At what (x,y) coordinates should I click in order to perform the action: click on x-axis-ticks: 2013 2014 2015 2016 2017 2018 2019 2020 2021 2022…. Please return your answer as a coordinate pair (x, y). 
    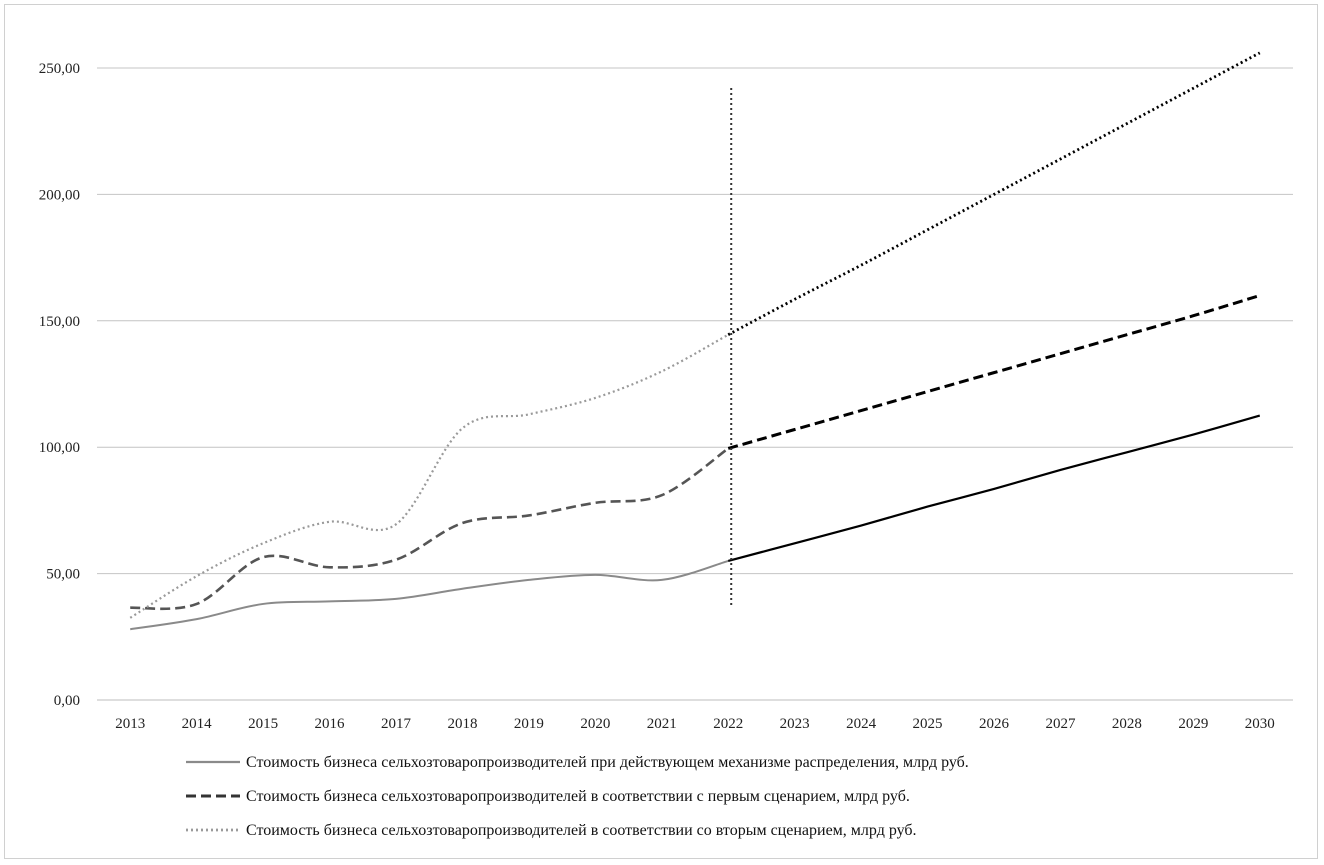
    Looking at the image, I should click on (695, 724).